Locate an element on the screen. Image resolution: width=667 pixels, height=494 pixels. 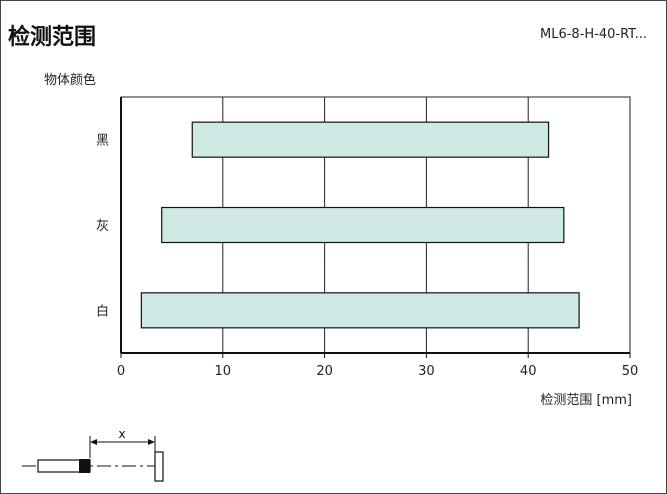
distance-label: x is located at coordinates (121, 434).